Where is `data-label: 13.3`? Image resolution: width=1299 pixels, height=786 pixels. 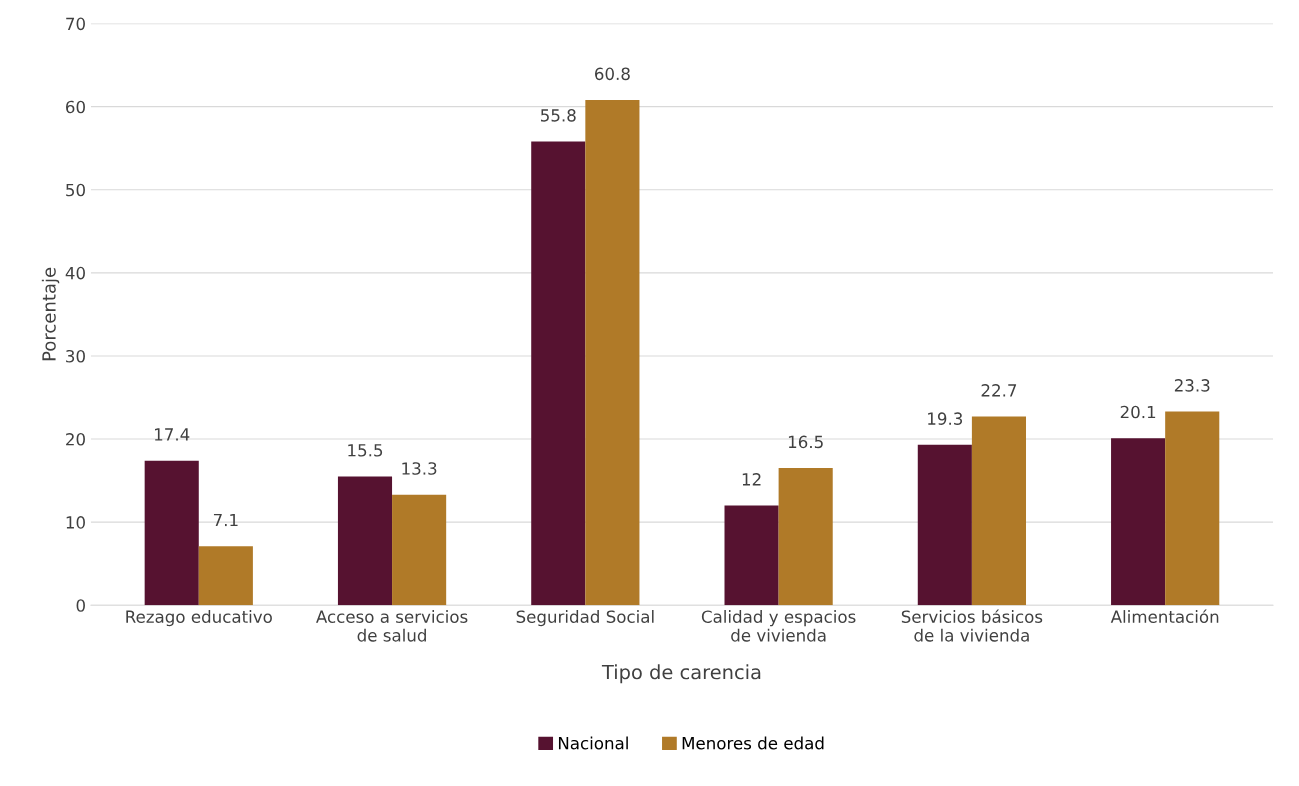
data-label: 13.3 is located at coordinates (419, 468).